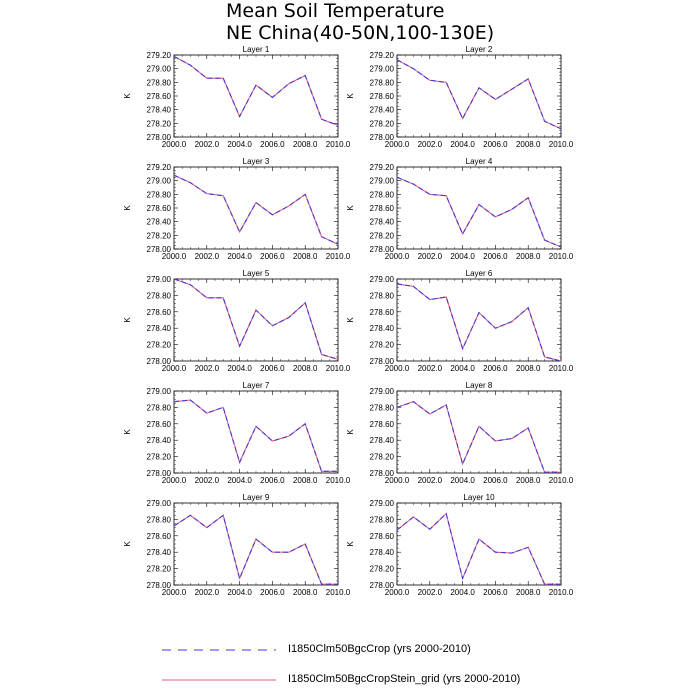 The height and width of the screenshot is (700, 700). I want to click on panel-title: Layer 8, so click(479, 385).